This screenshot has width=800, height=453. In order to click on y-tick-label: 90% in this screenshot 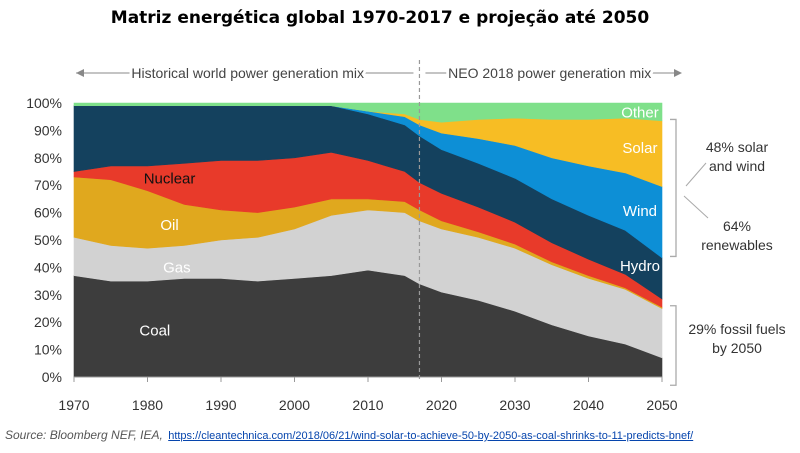, I will do `click(48, 130)`.